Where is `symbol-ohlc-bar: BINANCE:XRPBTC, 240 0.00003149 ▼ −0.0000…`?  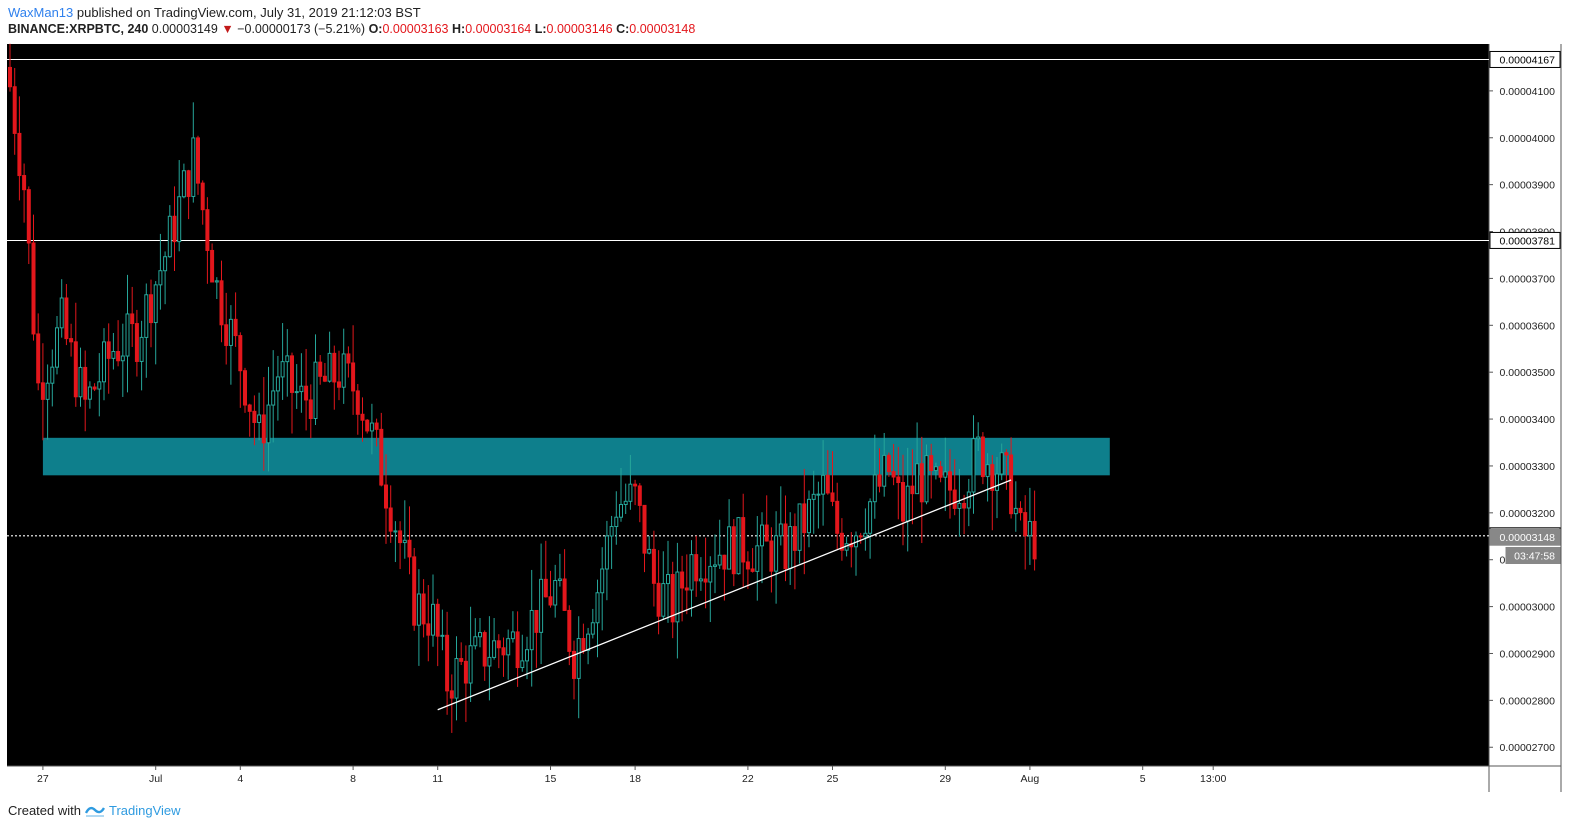
symbol-ohlc-bar: BINANCE:XRPBTC, 240 0.00003149 ▼ −0.0000… is located at coordinates (351, 29).